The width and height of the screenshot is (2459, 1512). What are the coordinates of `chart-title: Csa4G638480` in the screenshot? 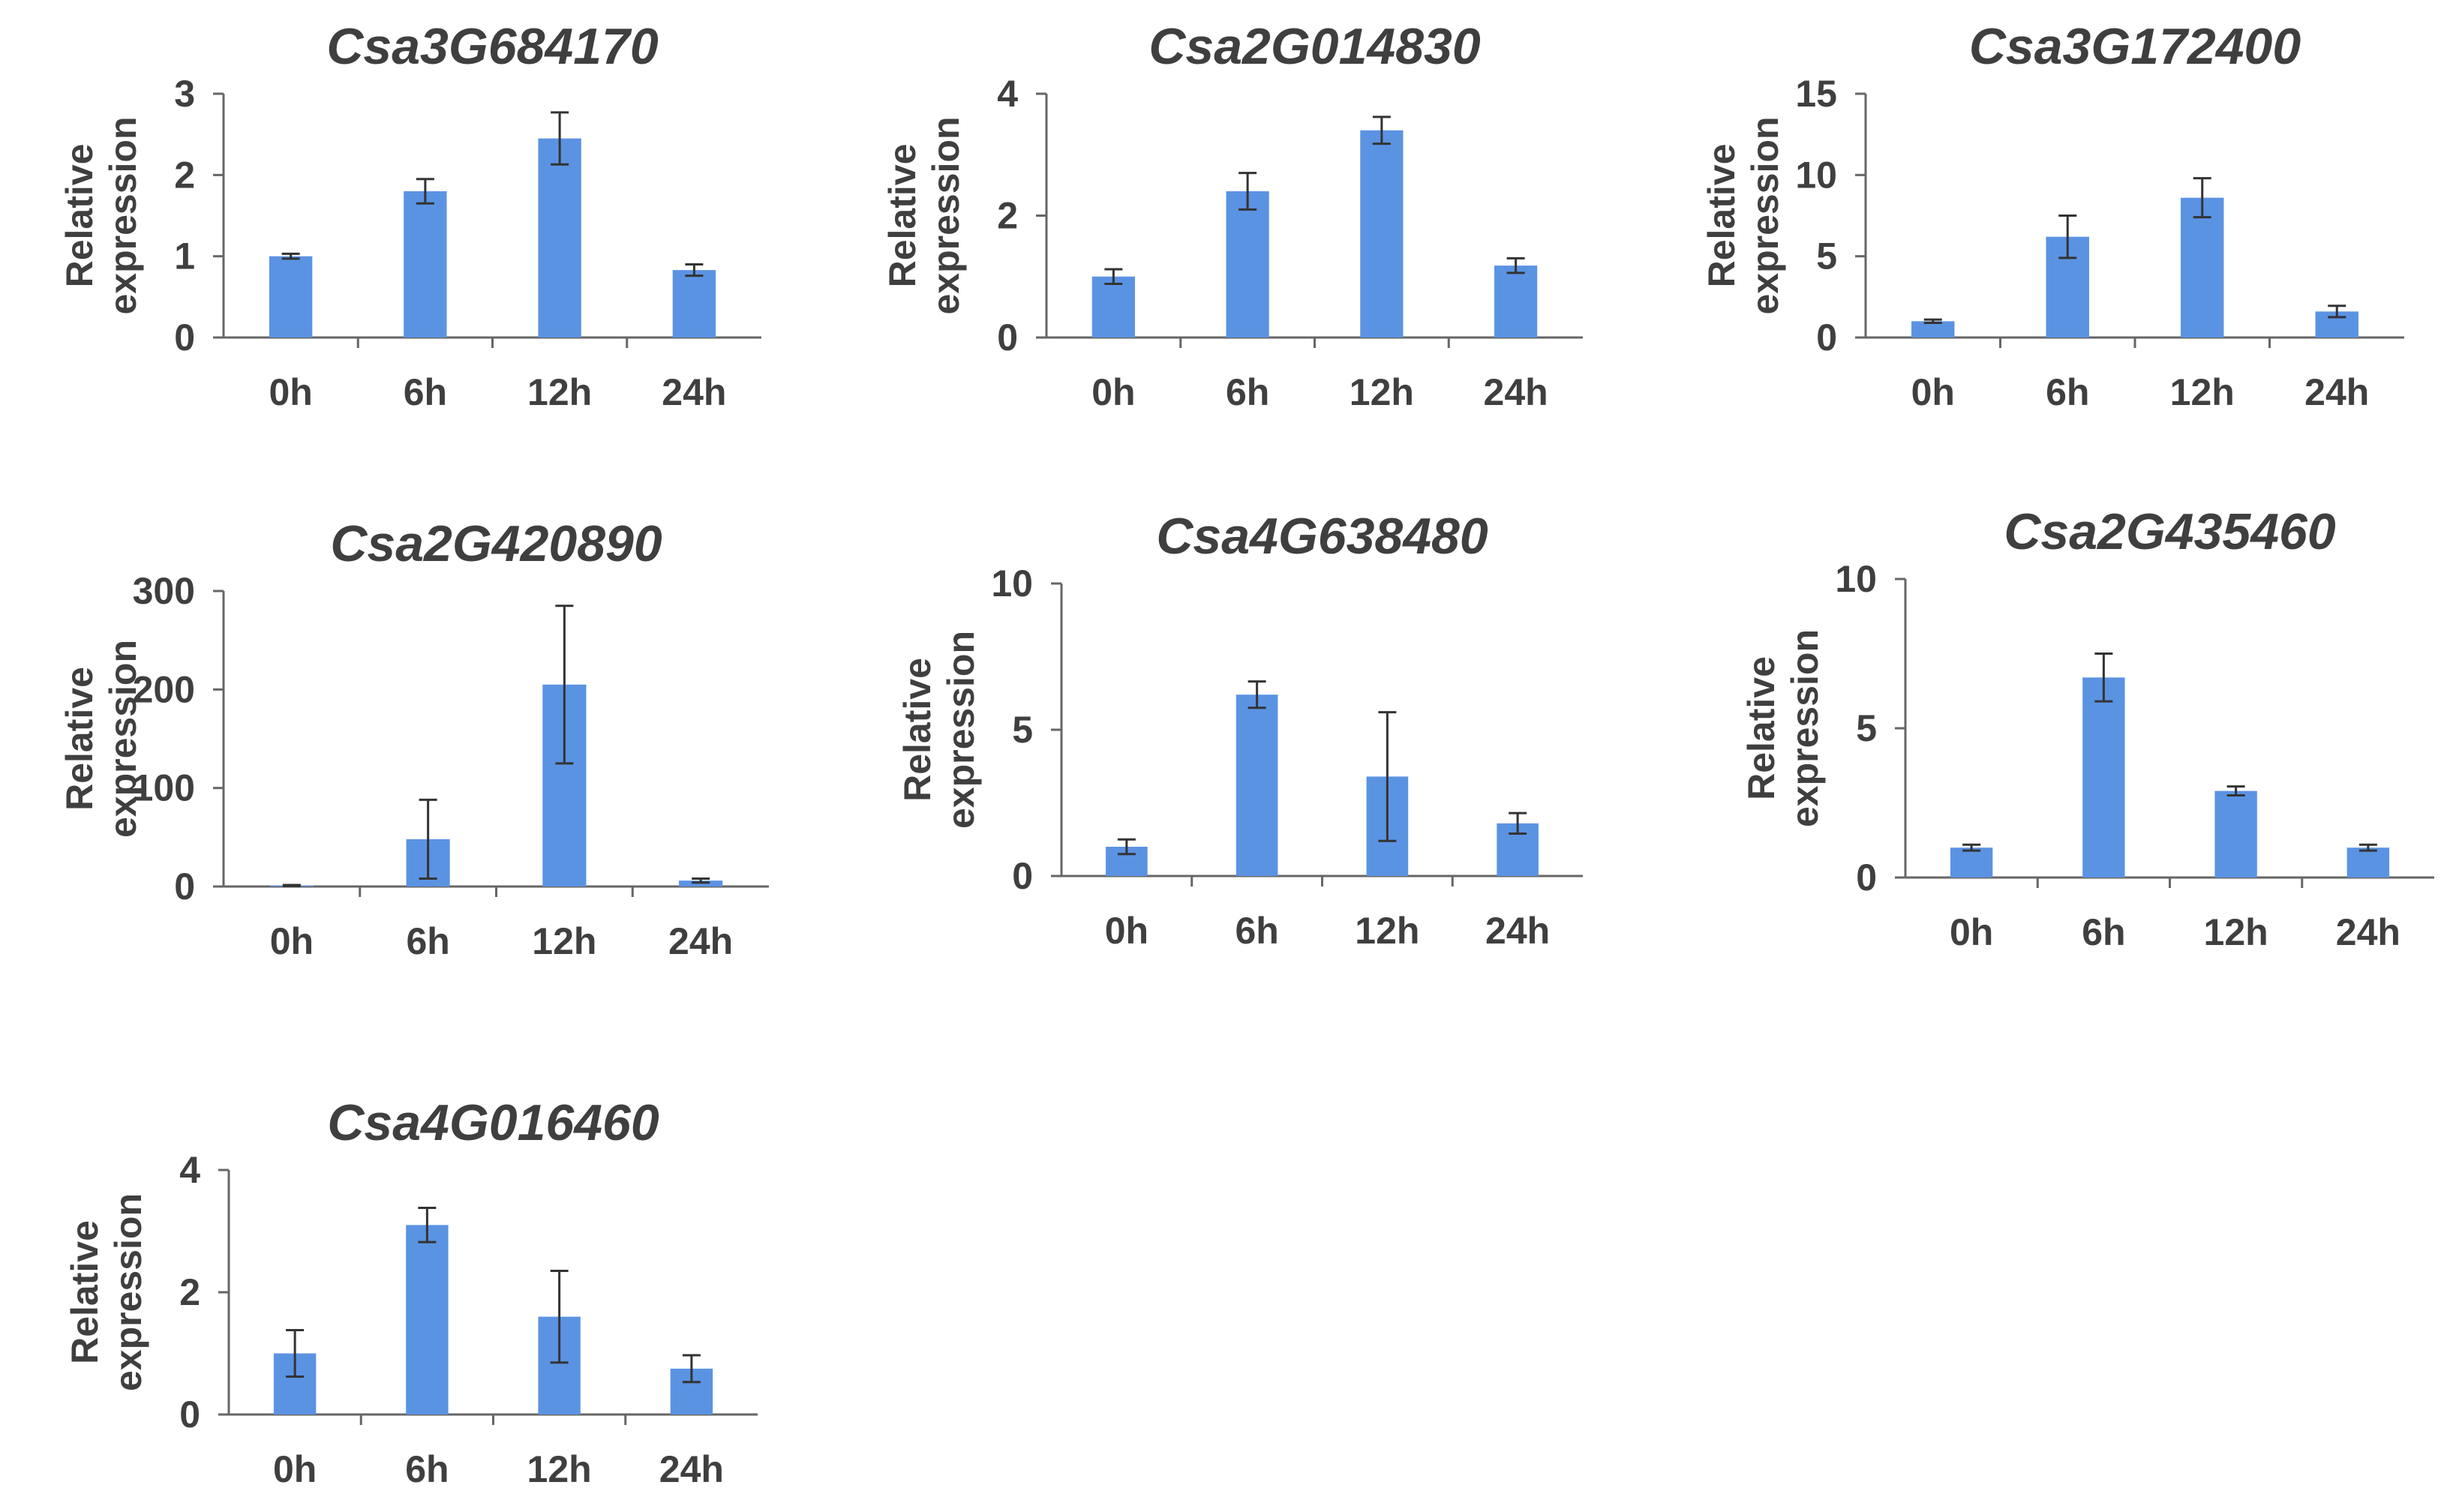 It's located at (1322, 536).